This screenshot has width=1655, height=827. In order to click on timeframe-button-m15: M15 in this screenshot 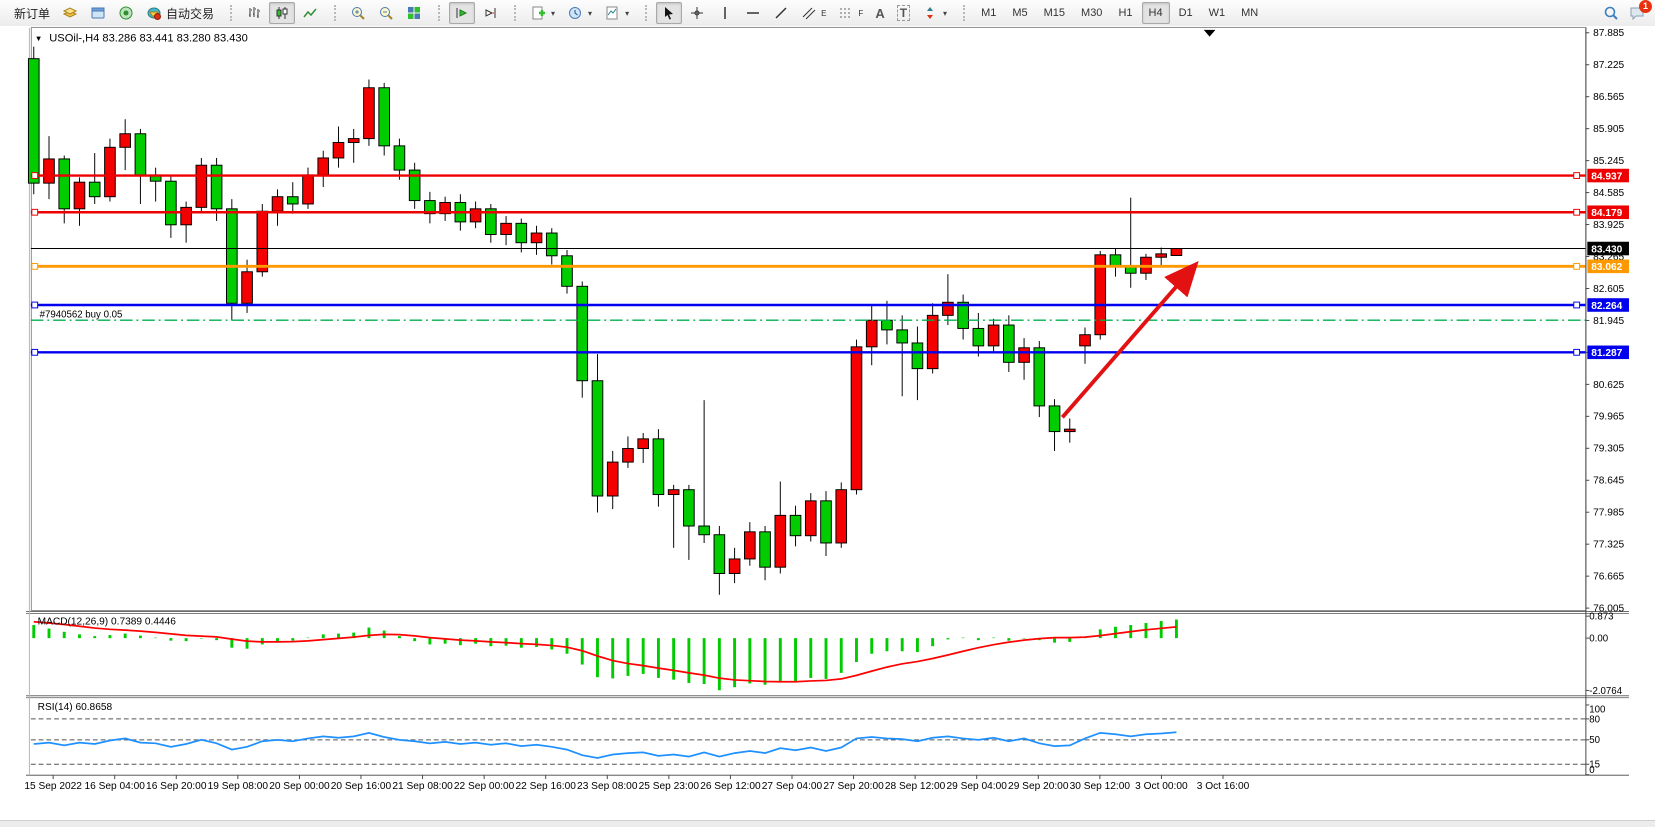, I will do `click(1054, 13)`.